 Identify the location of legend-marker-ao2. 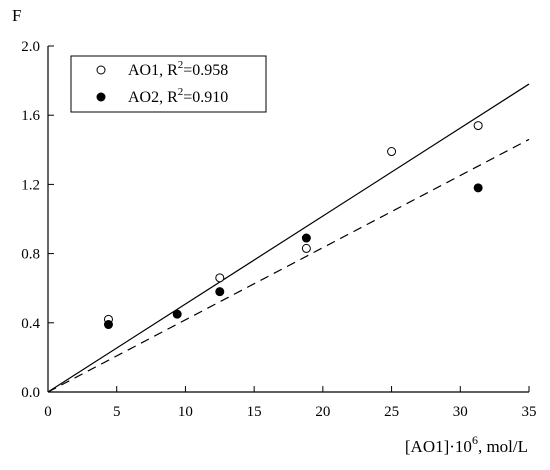
(101, 97).